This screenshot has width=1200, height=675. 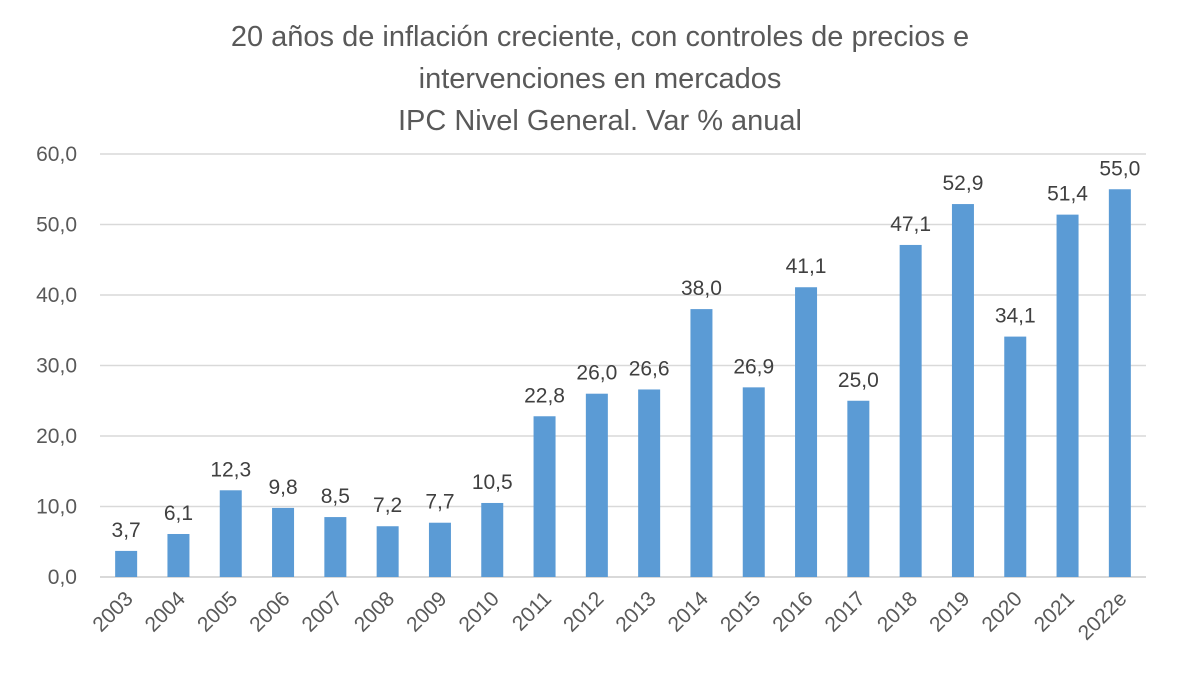 I want to click on y-axis: 0,0 10,0 20,0 30,0 40,0 50,0 60,0, so click(x=56, y=366).